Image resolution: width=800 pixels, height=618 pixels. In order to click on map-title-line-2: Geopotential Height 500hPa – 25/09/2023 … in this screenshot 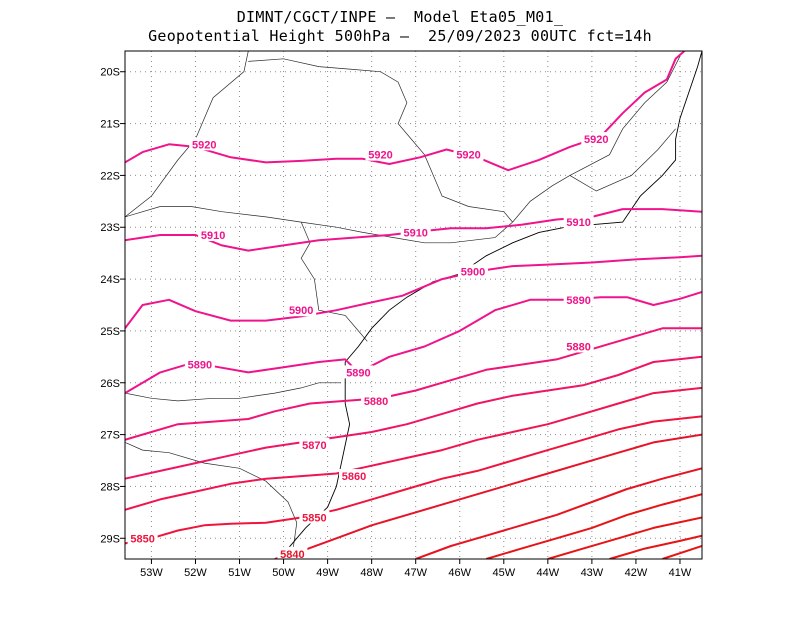, I will do `click(400, 36)`.